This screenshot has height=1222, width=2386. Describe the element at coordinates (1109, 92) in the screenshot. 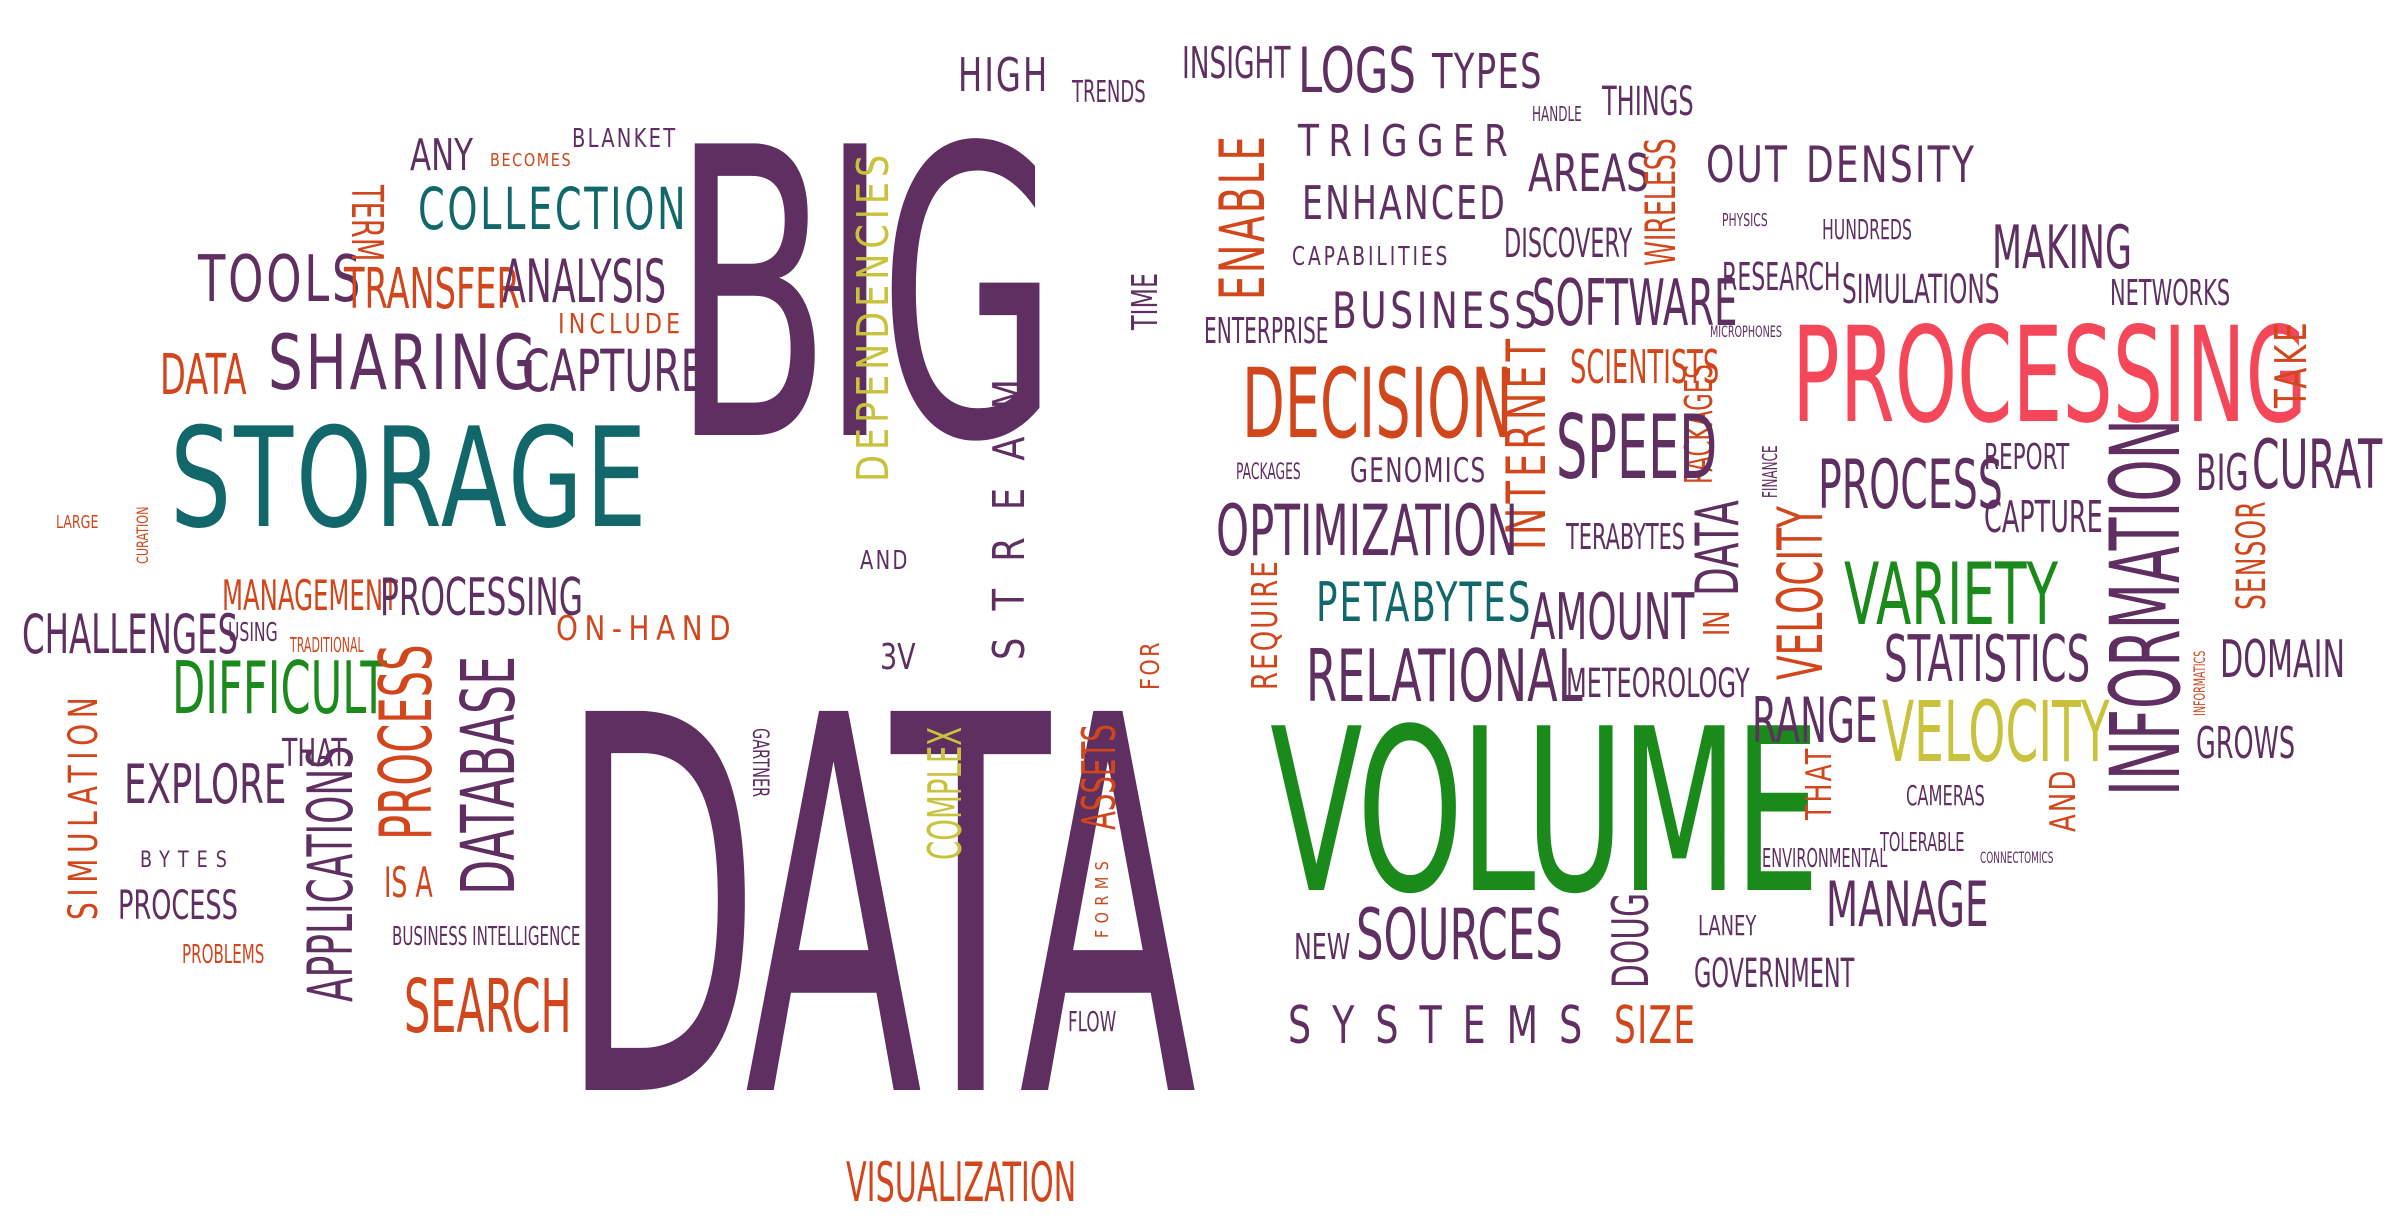

I see `word-trends: TRENDS` at that location.